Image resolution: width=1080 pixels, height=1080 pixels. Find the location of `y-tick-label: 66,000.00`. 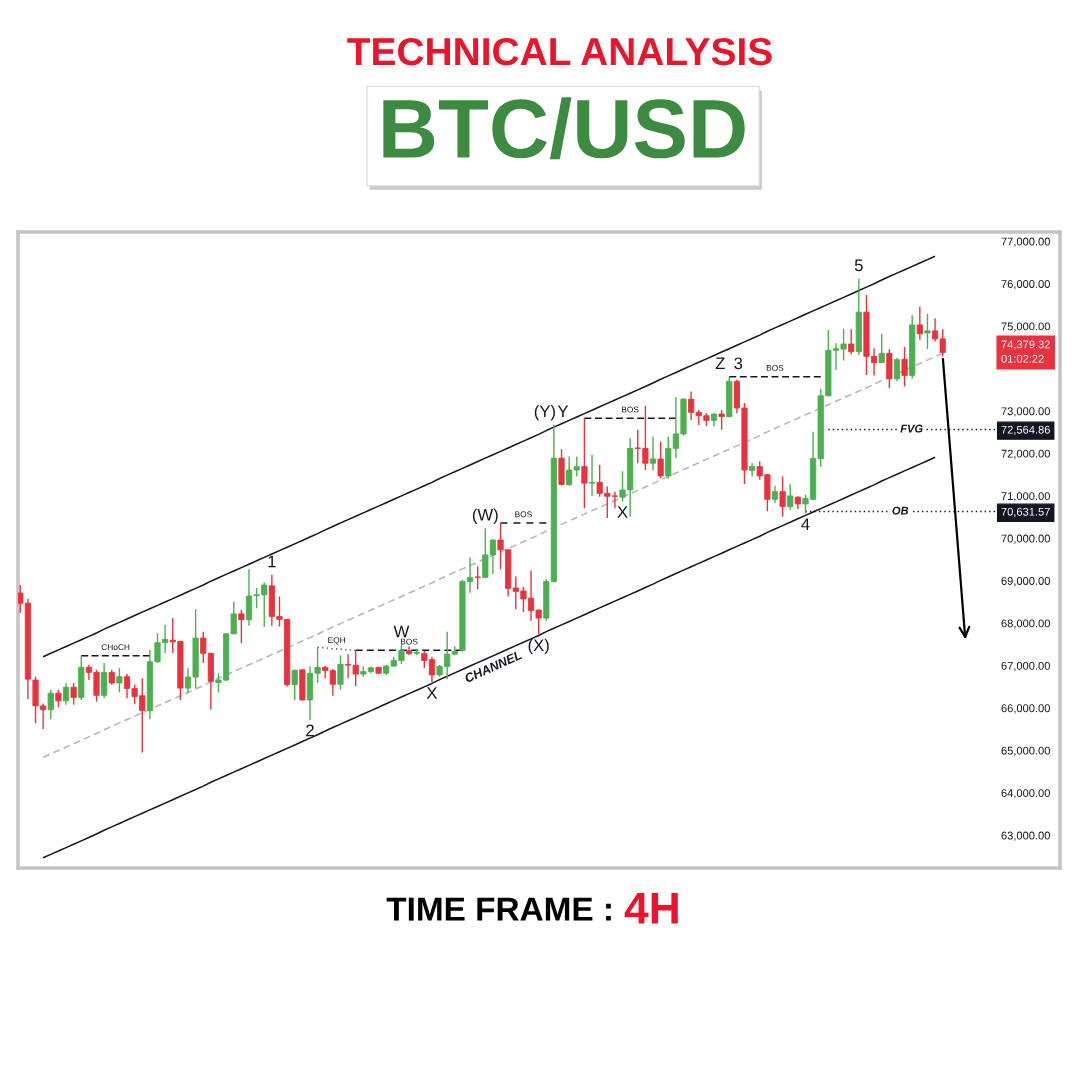

y-tick-label: 66,000.00 is located at coordinates (1025, 709).